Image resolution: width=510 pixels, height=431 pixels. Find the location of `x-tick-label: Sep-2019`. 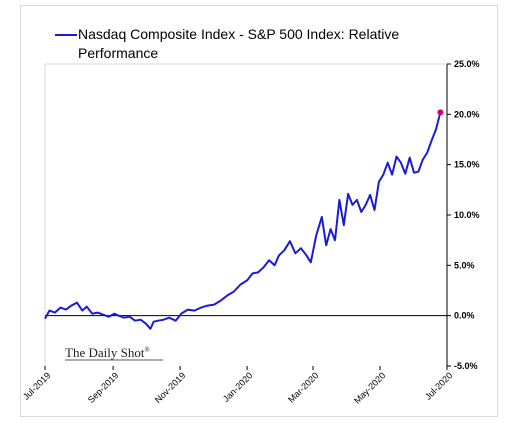

x-tick-label: Sep-2019 is located at coordinates (103, 387).